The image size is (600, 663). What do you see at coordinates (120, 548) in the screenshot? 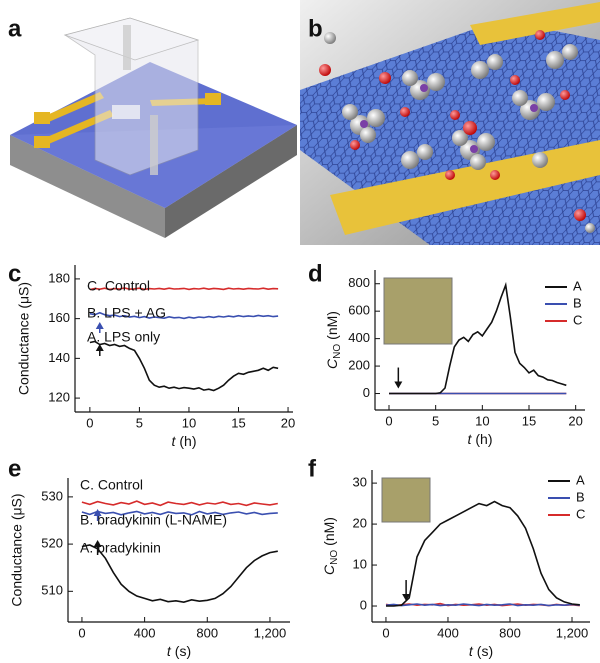
I see `series-label: A. bradykinin` at bounding box center [120, 548].